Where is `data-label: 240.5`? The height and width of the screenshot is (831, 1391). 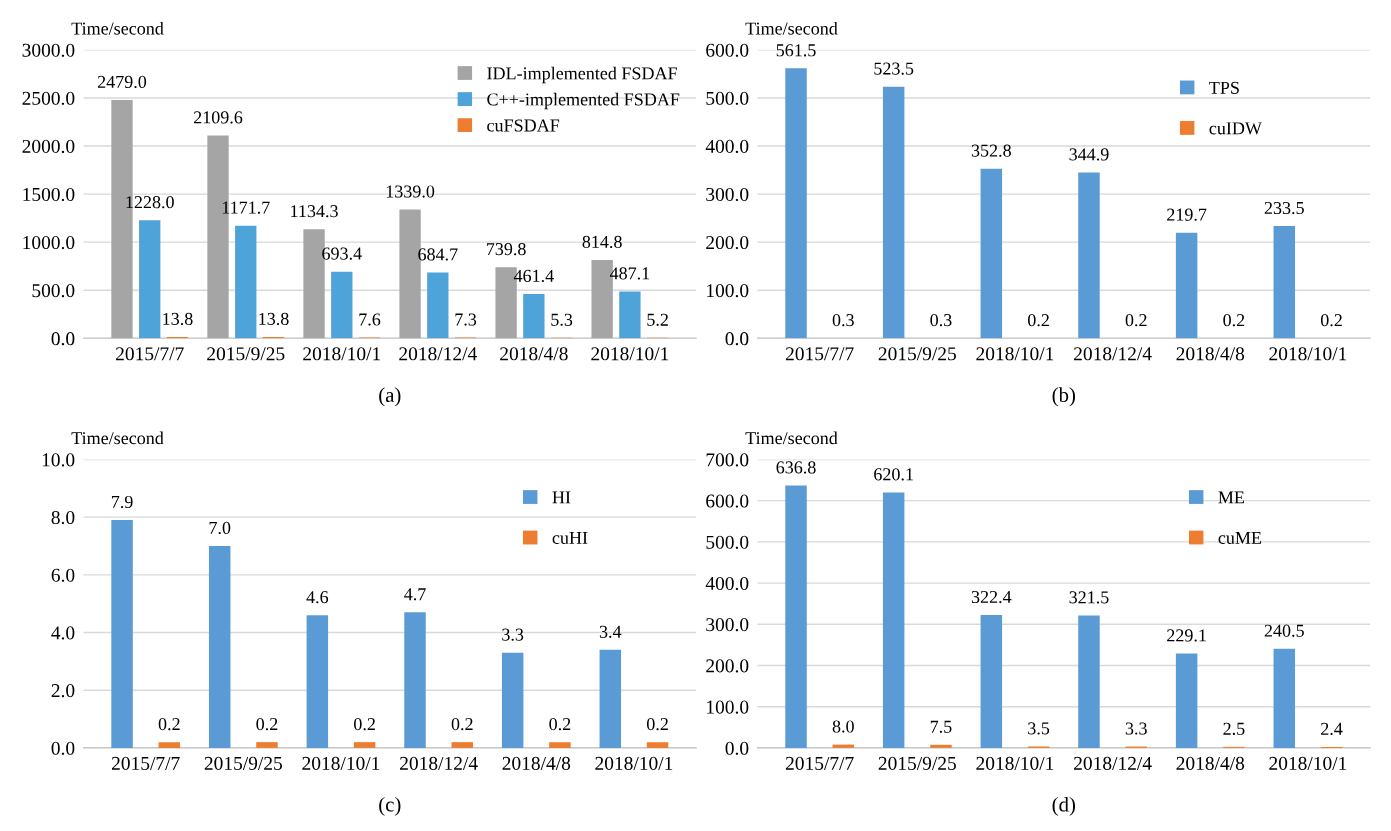 data-label: 240.5 is located at coordinates (1284, 630).